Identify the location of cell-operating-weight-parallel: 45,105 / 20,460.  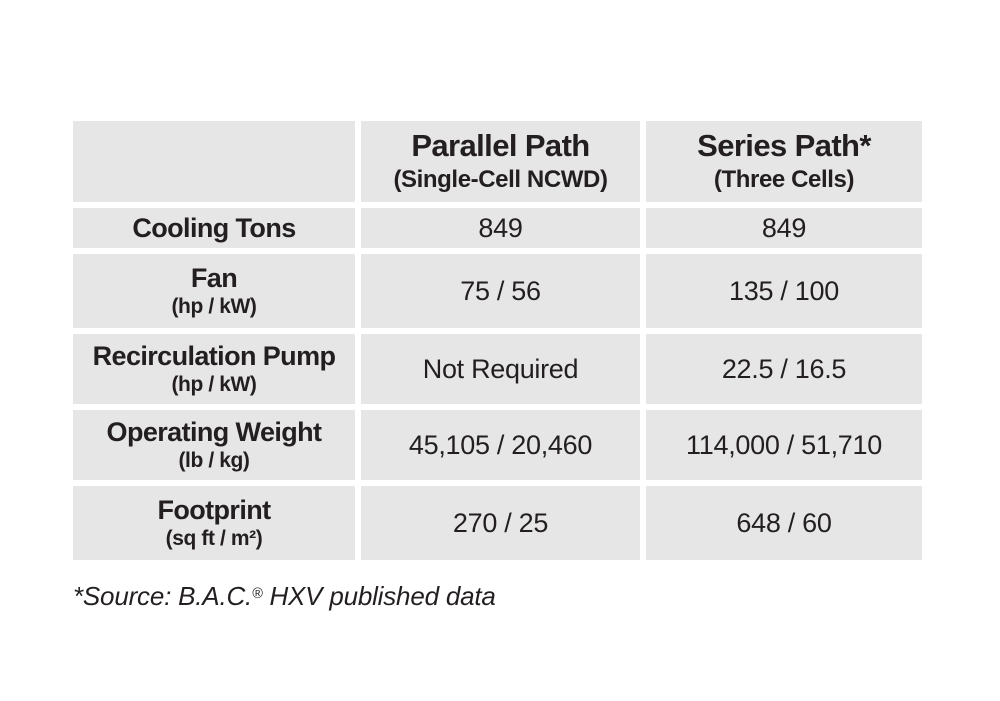
(500, 445).